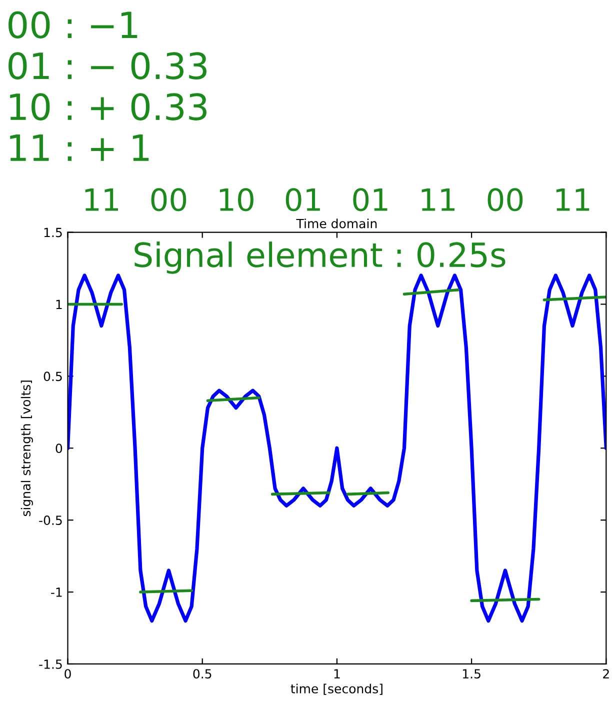  Describe the element at coordinates (26, 448) in the screenshot. I see `y-axis-title: signal strength [volts]` at that location.